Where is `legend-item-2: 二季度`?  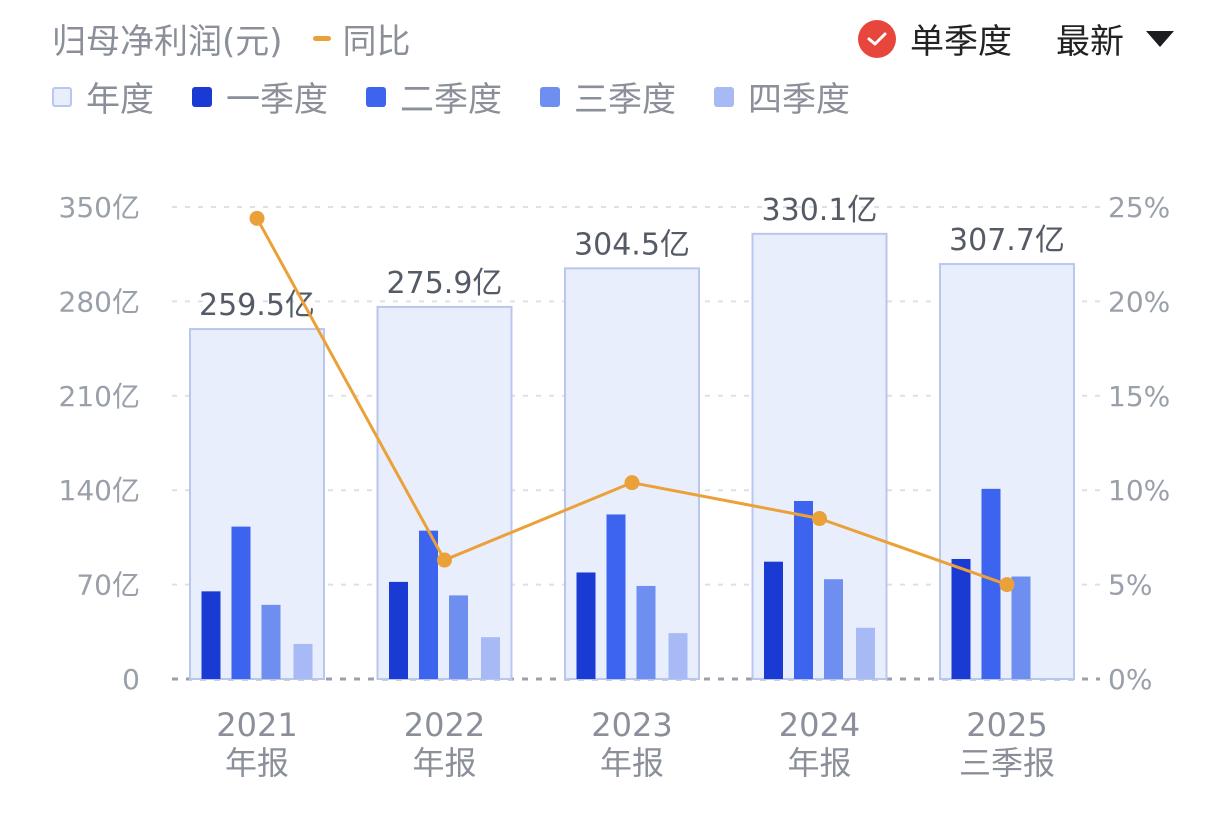 legend-item-2: 二季度 is located at coordinates (434, 96).